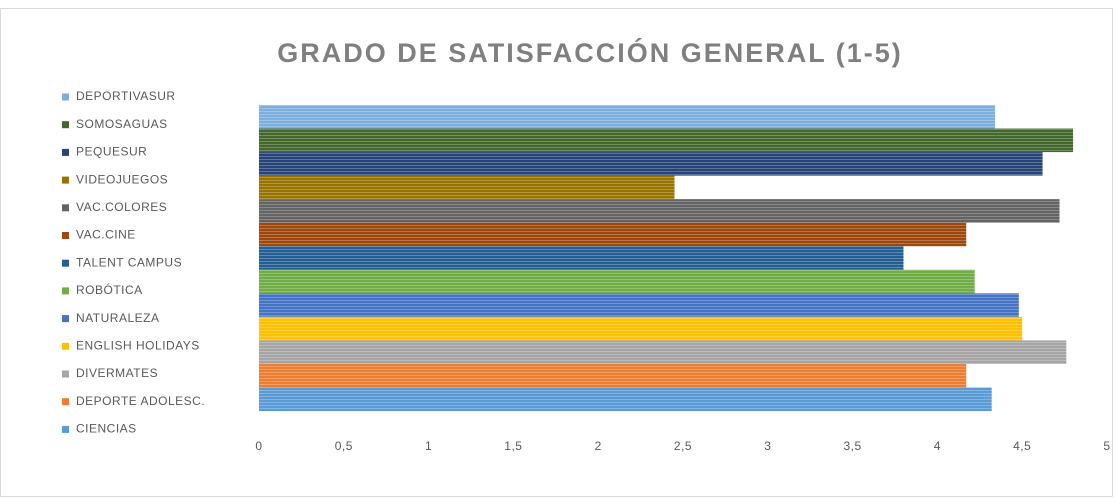 The height and width of the screenshot is (498, 1114). What do you see at coordinates (109, 289) in the screenshot?
I see `legend-label: ROBÓTICA` at bounding box center [109, 289].